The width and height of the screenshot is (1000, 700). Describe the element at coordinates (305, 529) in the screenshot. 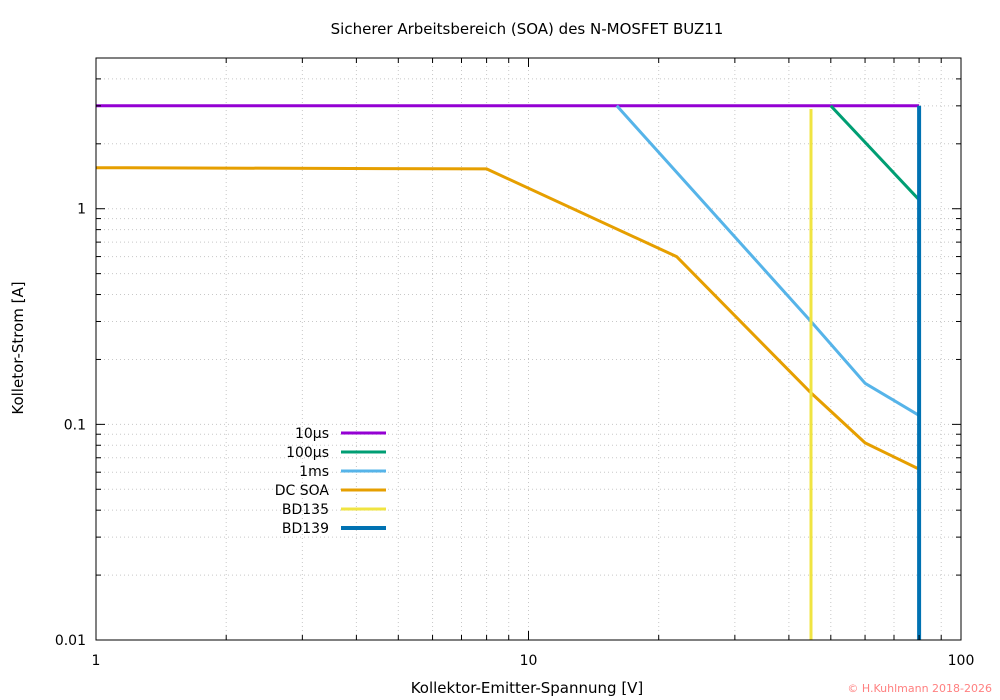

I see `legend-label-bd139: BD139` at that location.